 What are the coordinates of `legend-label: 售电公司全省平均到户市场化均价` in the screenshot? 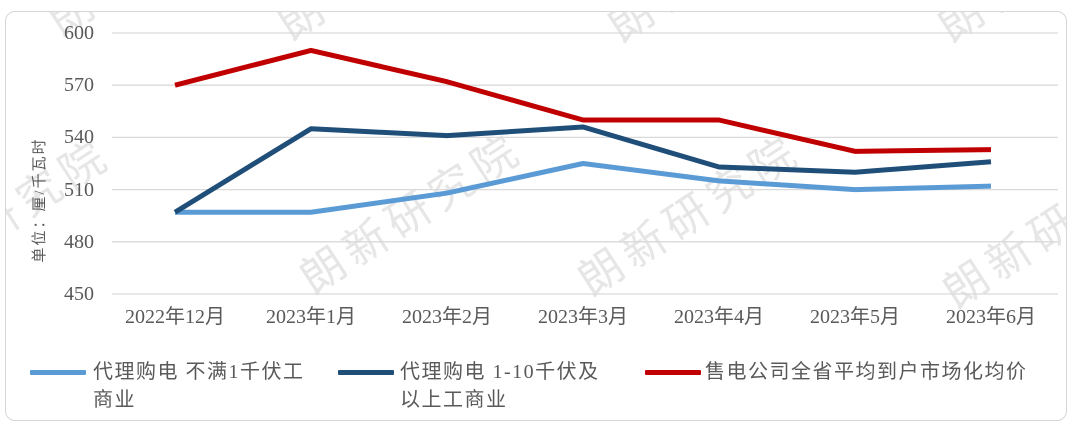 It's located at (866, 372).